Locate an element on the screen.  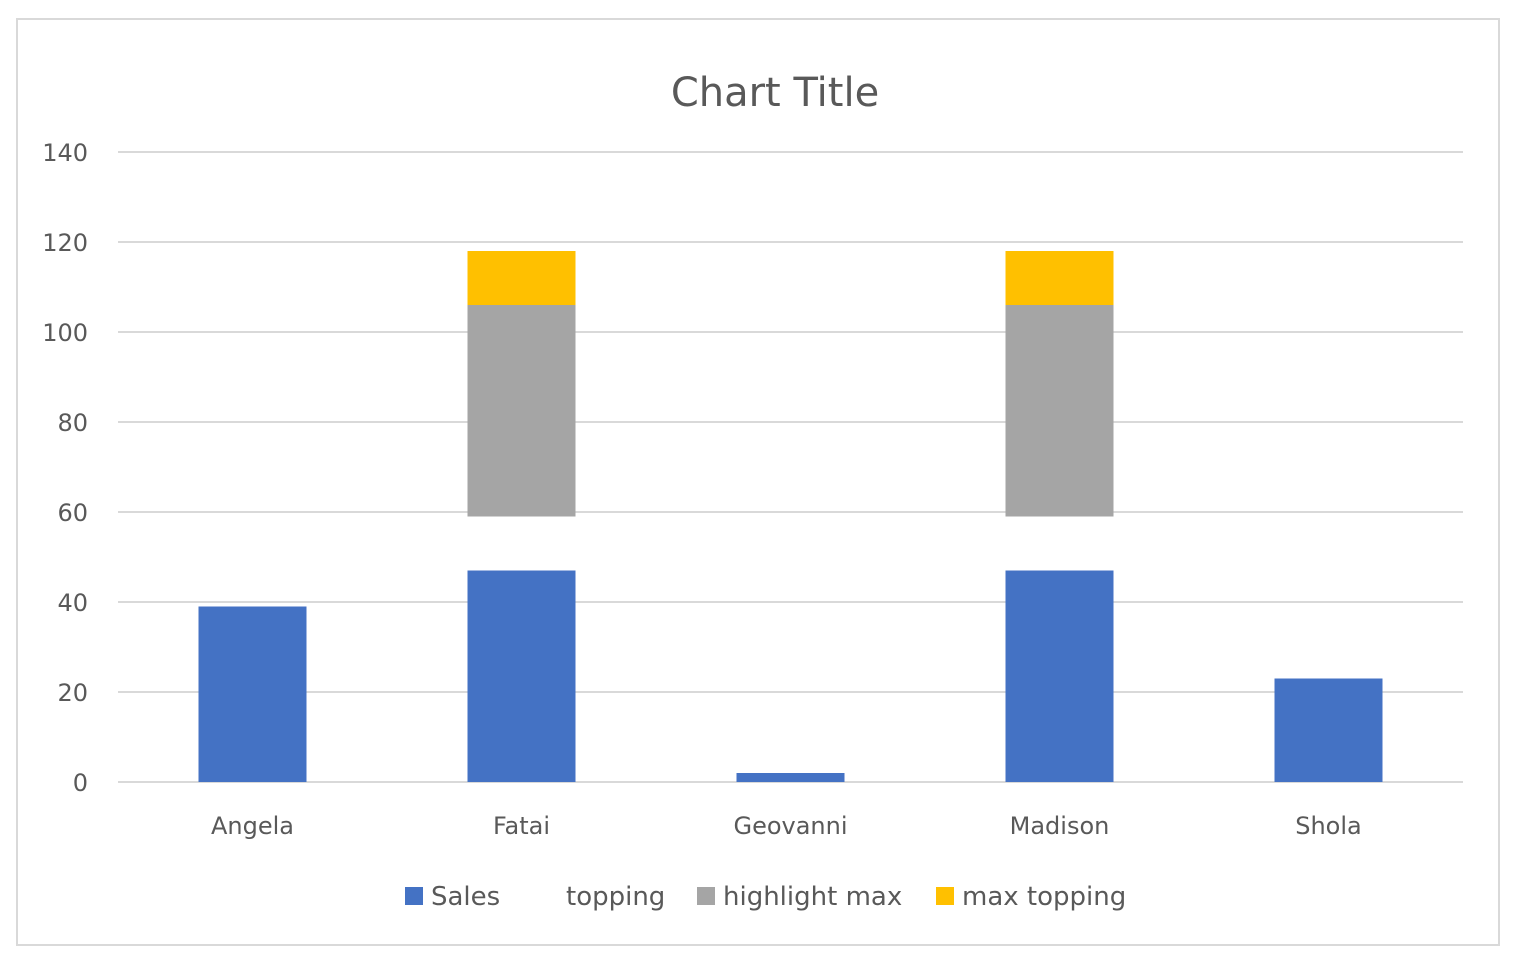
legend-label: highlight max is located at coordinates (812, 897).